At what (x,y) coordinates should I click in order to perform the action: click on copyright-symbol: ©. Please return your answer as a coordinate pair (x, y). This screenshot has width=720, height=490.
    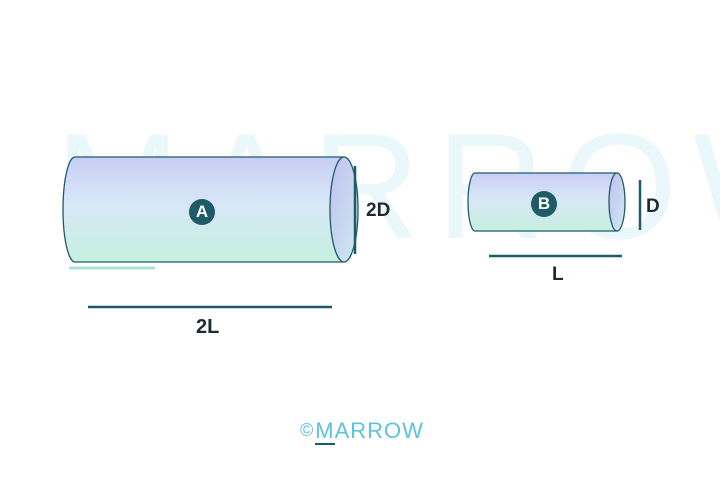
    Looking at the image, I should click on (307, 430).